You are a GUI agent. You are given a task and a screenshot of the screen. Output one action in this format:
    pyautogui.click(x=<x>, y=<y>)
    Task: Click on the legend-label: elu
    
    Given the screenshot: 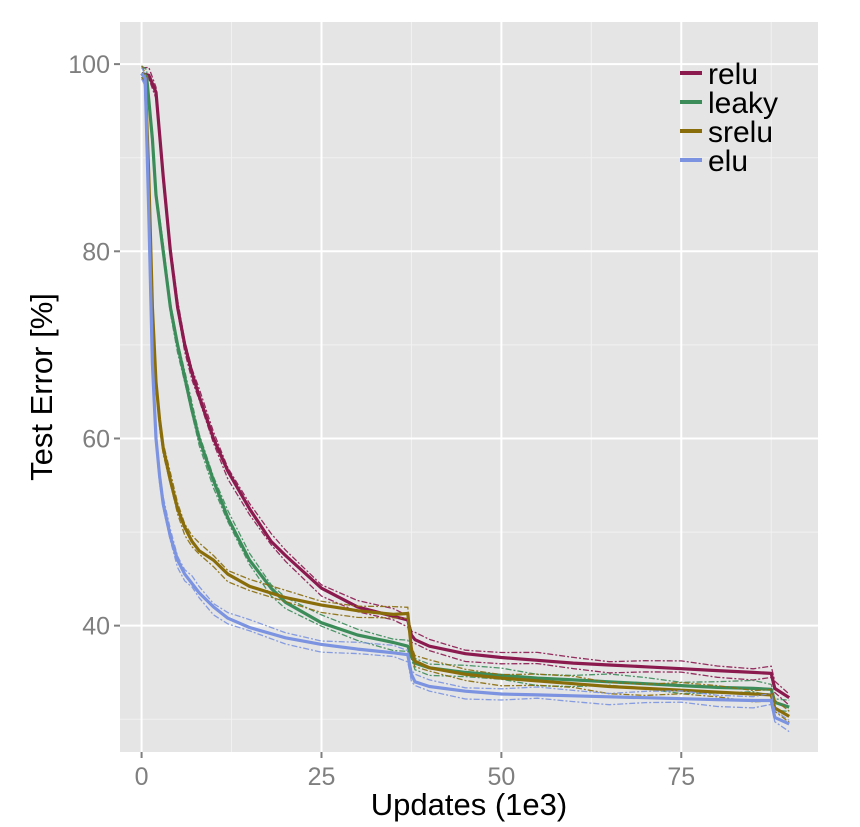 What is the action you would take?
    pyautogui.click(x=728, y=161)
    